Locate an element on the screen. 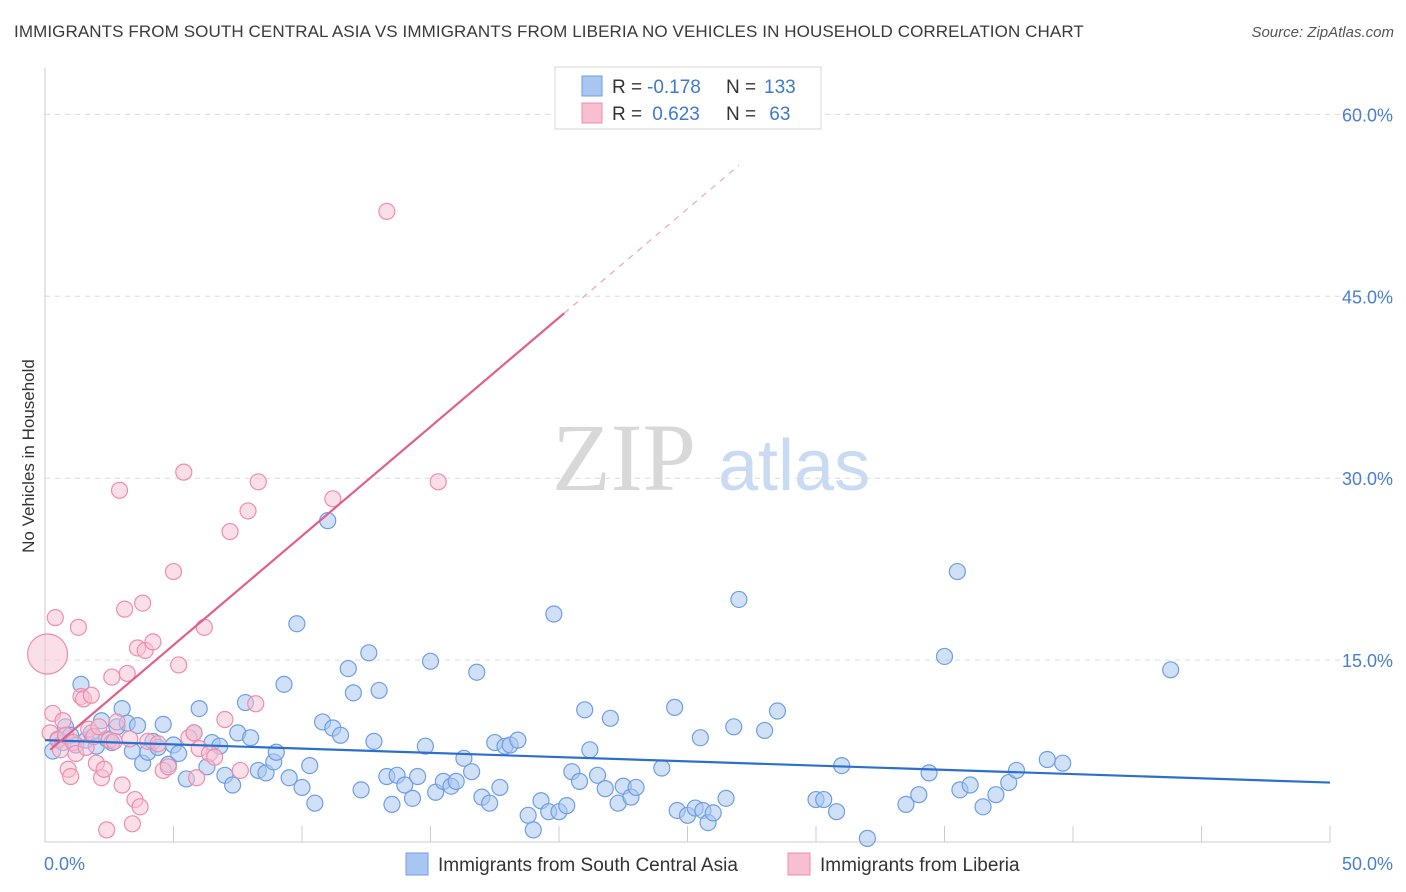  bottom-legend-label-blue: Immigrants from South Central Asia is located at coordinates (588, 865).